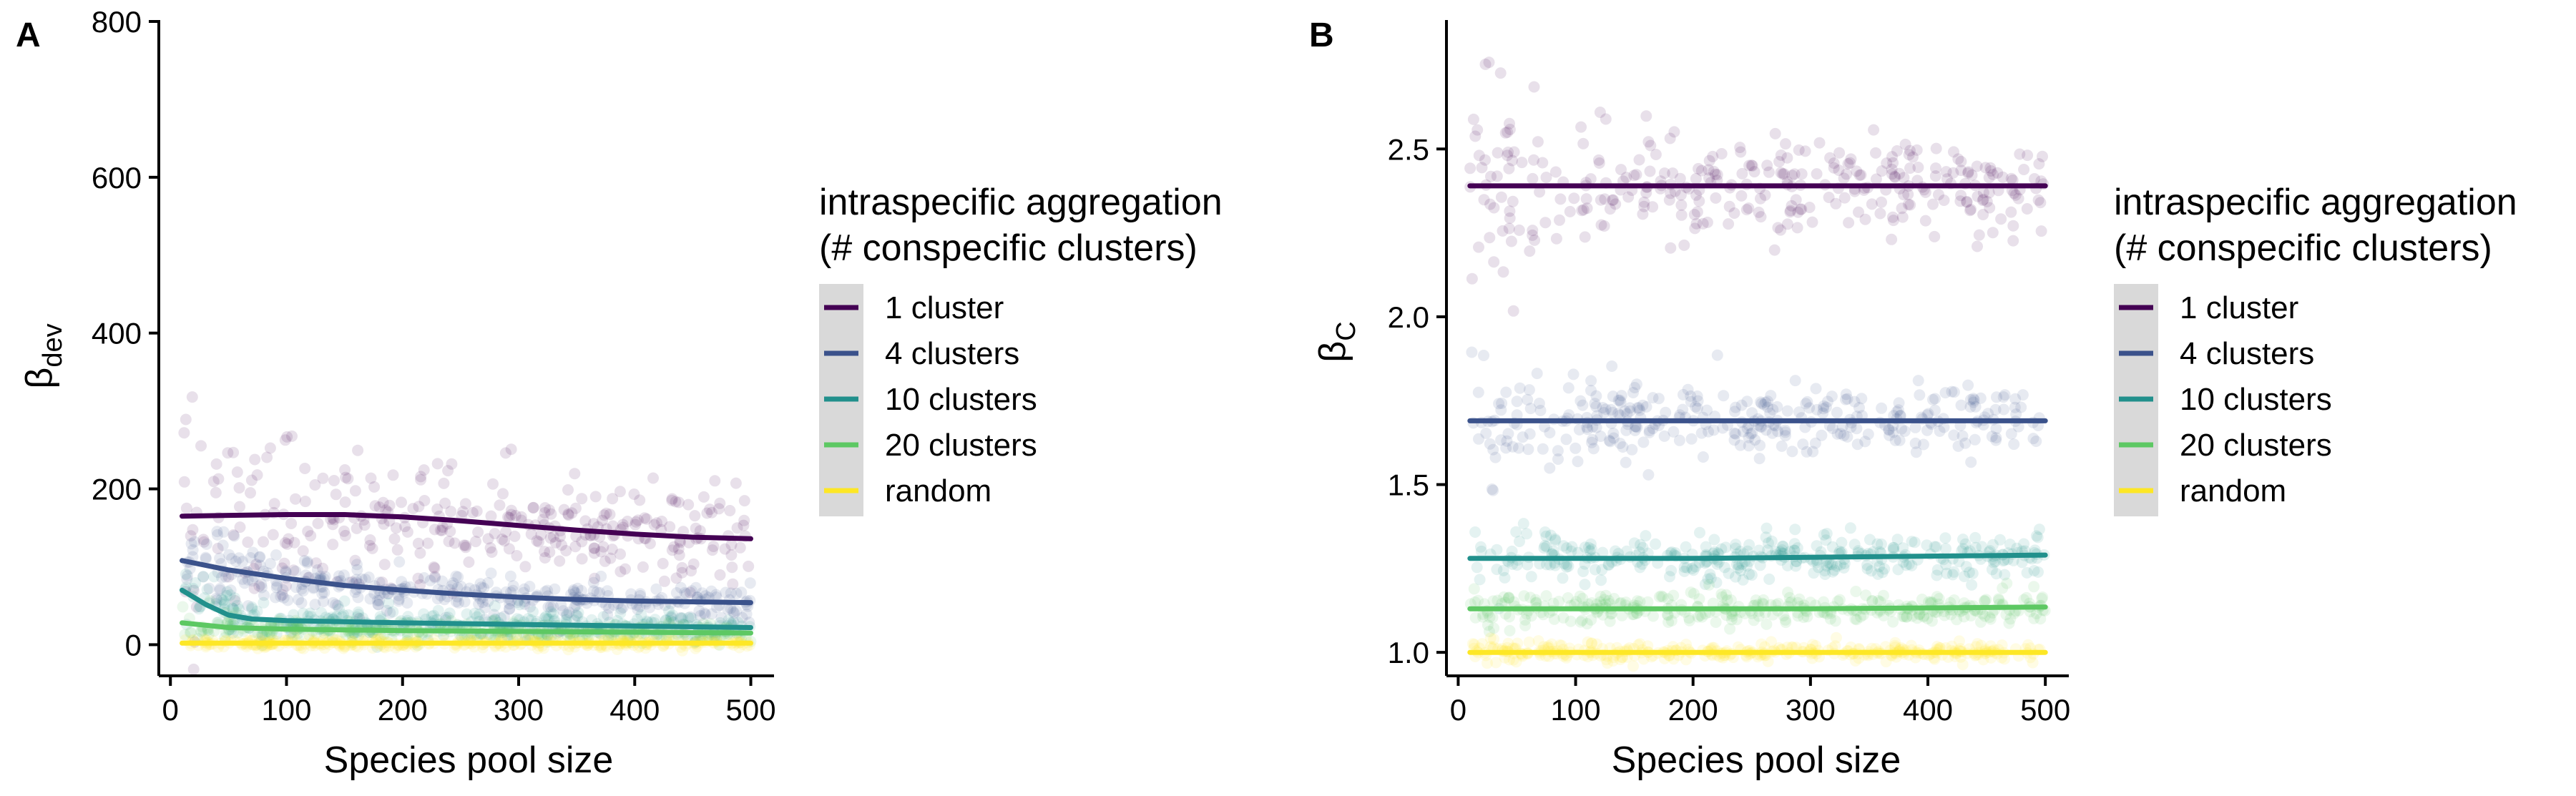  What do you see at coordinates (53, 345) in the screenshot?
I see `panel-a-y-axis-title-sub: dev` at bounding box center [53, 345].